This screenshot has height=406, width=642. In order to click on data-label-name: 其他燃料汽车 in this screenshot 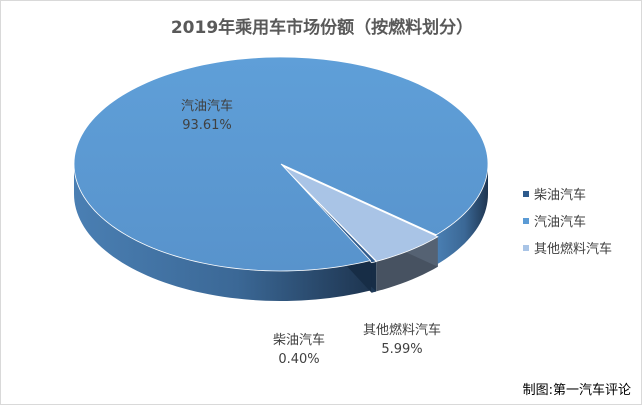, I will do `click(402, 330)`.